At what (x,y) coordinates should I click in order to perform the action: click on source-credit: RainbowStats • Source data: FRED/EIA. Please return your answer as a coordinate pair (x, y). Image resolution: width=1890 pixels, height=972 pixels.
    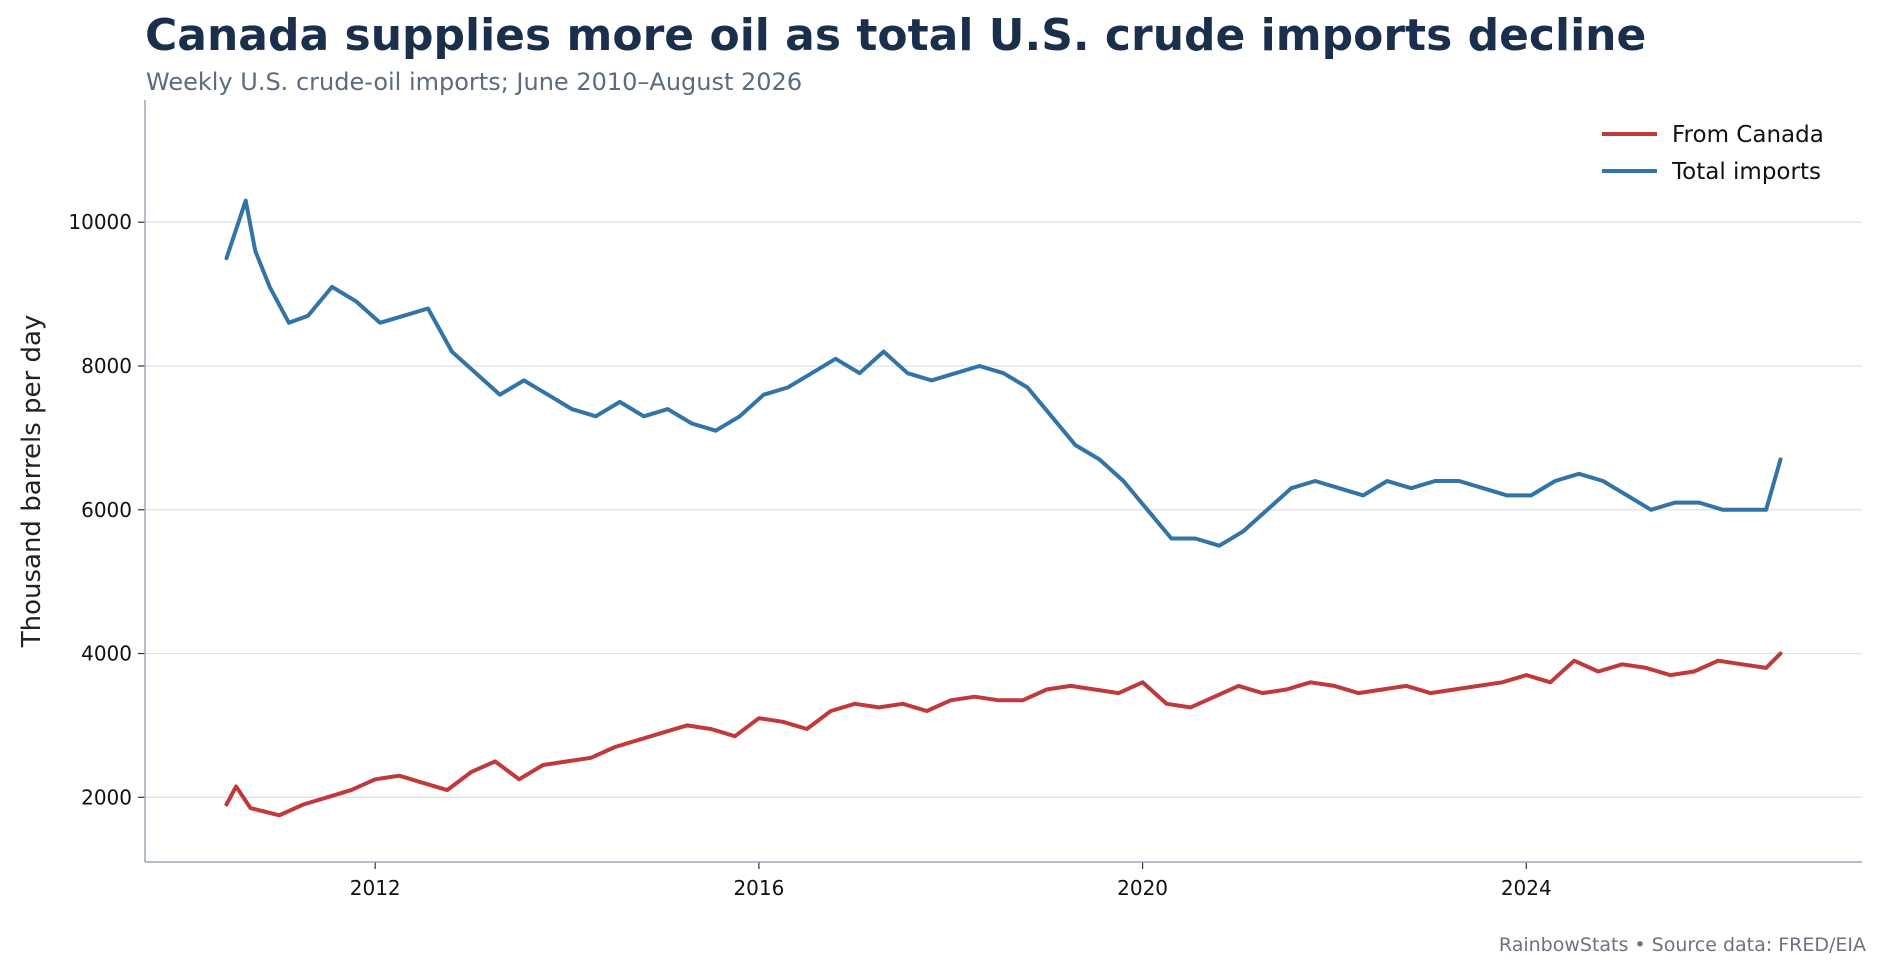
    Looking at the image, I should click on (1682, 945).